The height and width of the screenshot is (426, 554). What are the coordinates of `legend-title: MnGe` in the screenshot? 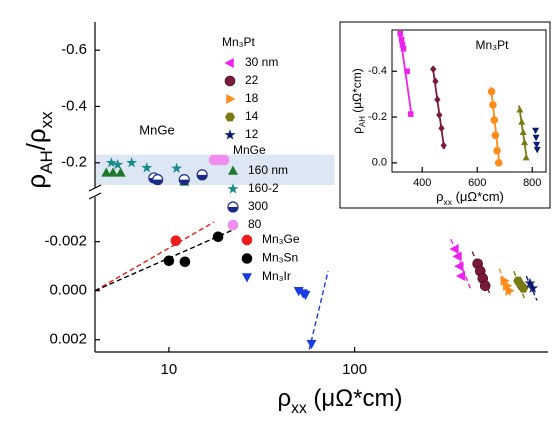 It's located at (249, 150).